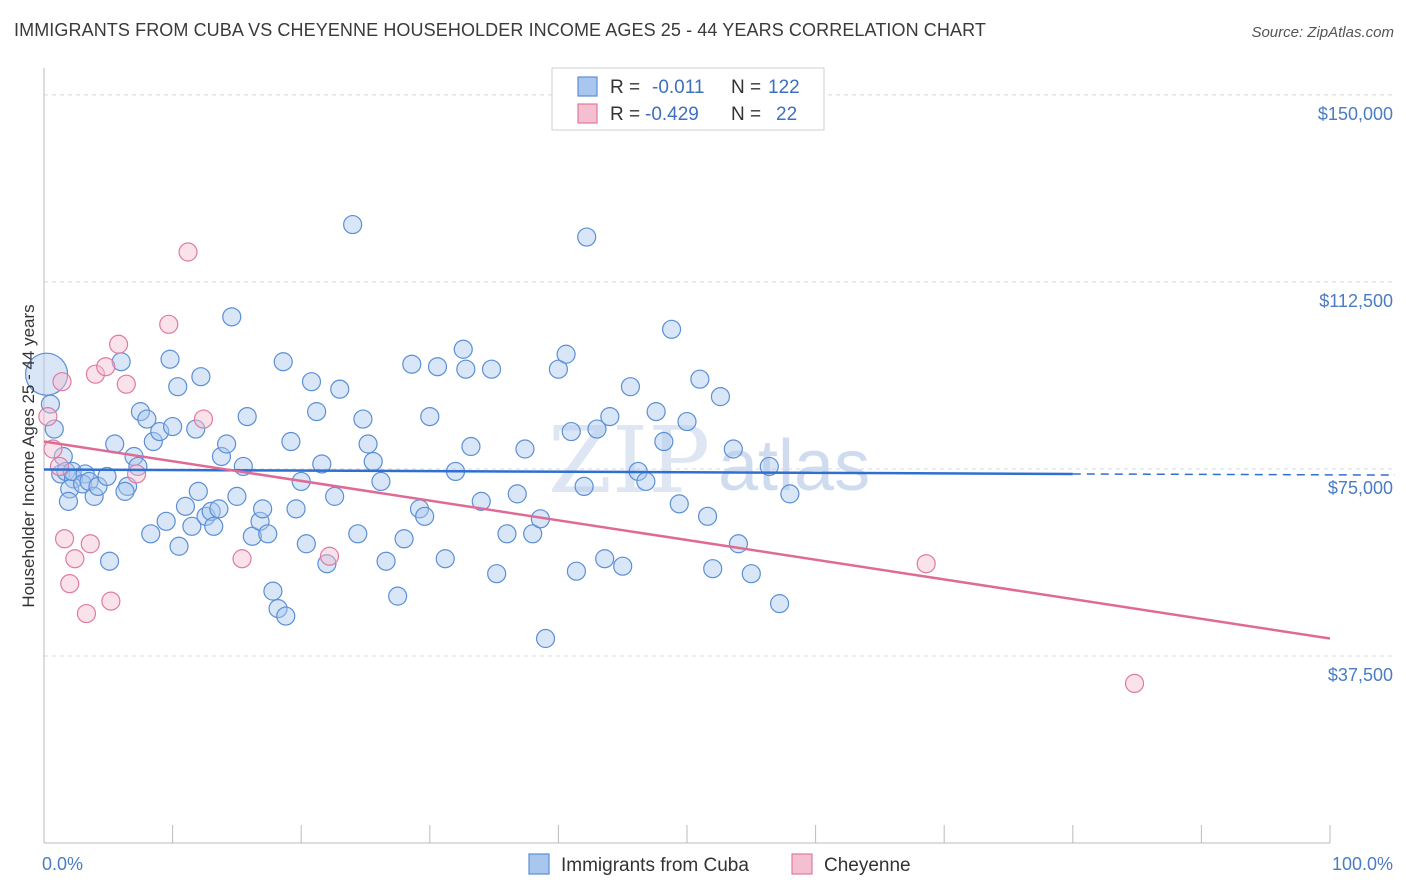 This screenshot has width=1406, height=892. Describe the element at coordinates (688, 99) in the screenshot. I see `legend-top: R = -0.011 N = 122 R = -0.429 N = 22` at that location.